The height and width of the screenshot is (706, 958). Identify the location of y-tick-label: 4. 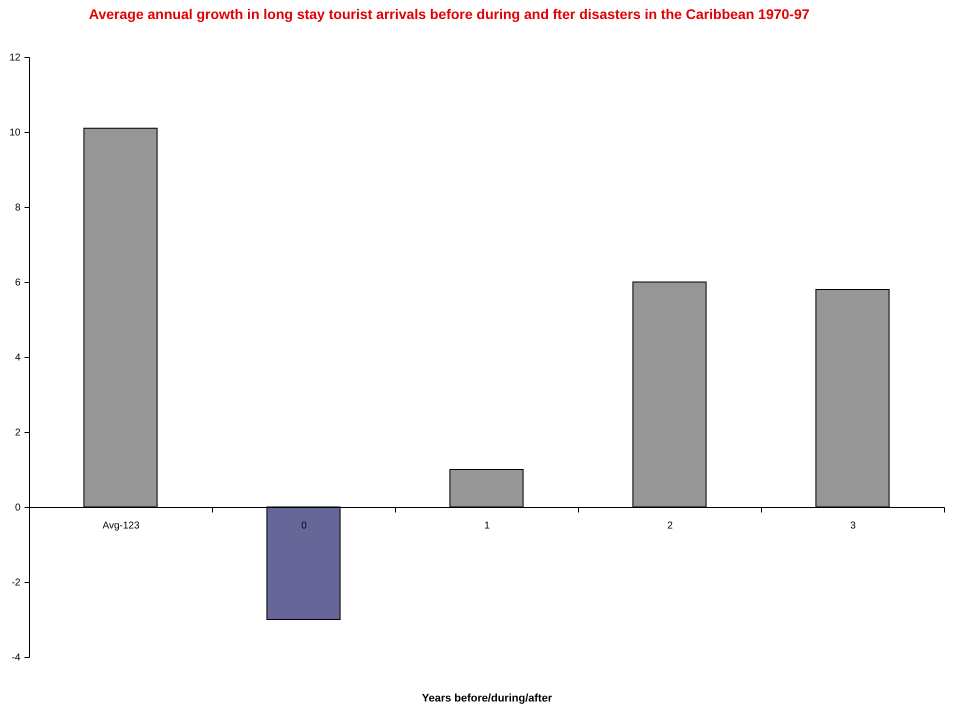
(17, 358).